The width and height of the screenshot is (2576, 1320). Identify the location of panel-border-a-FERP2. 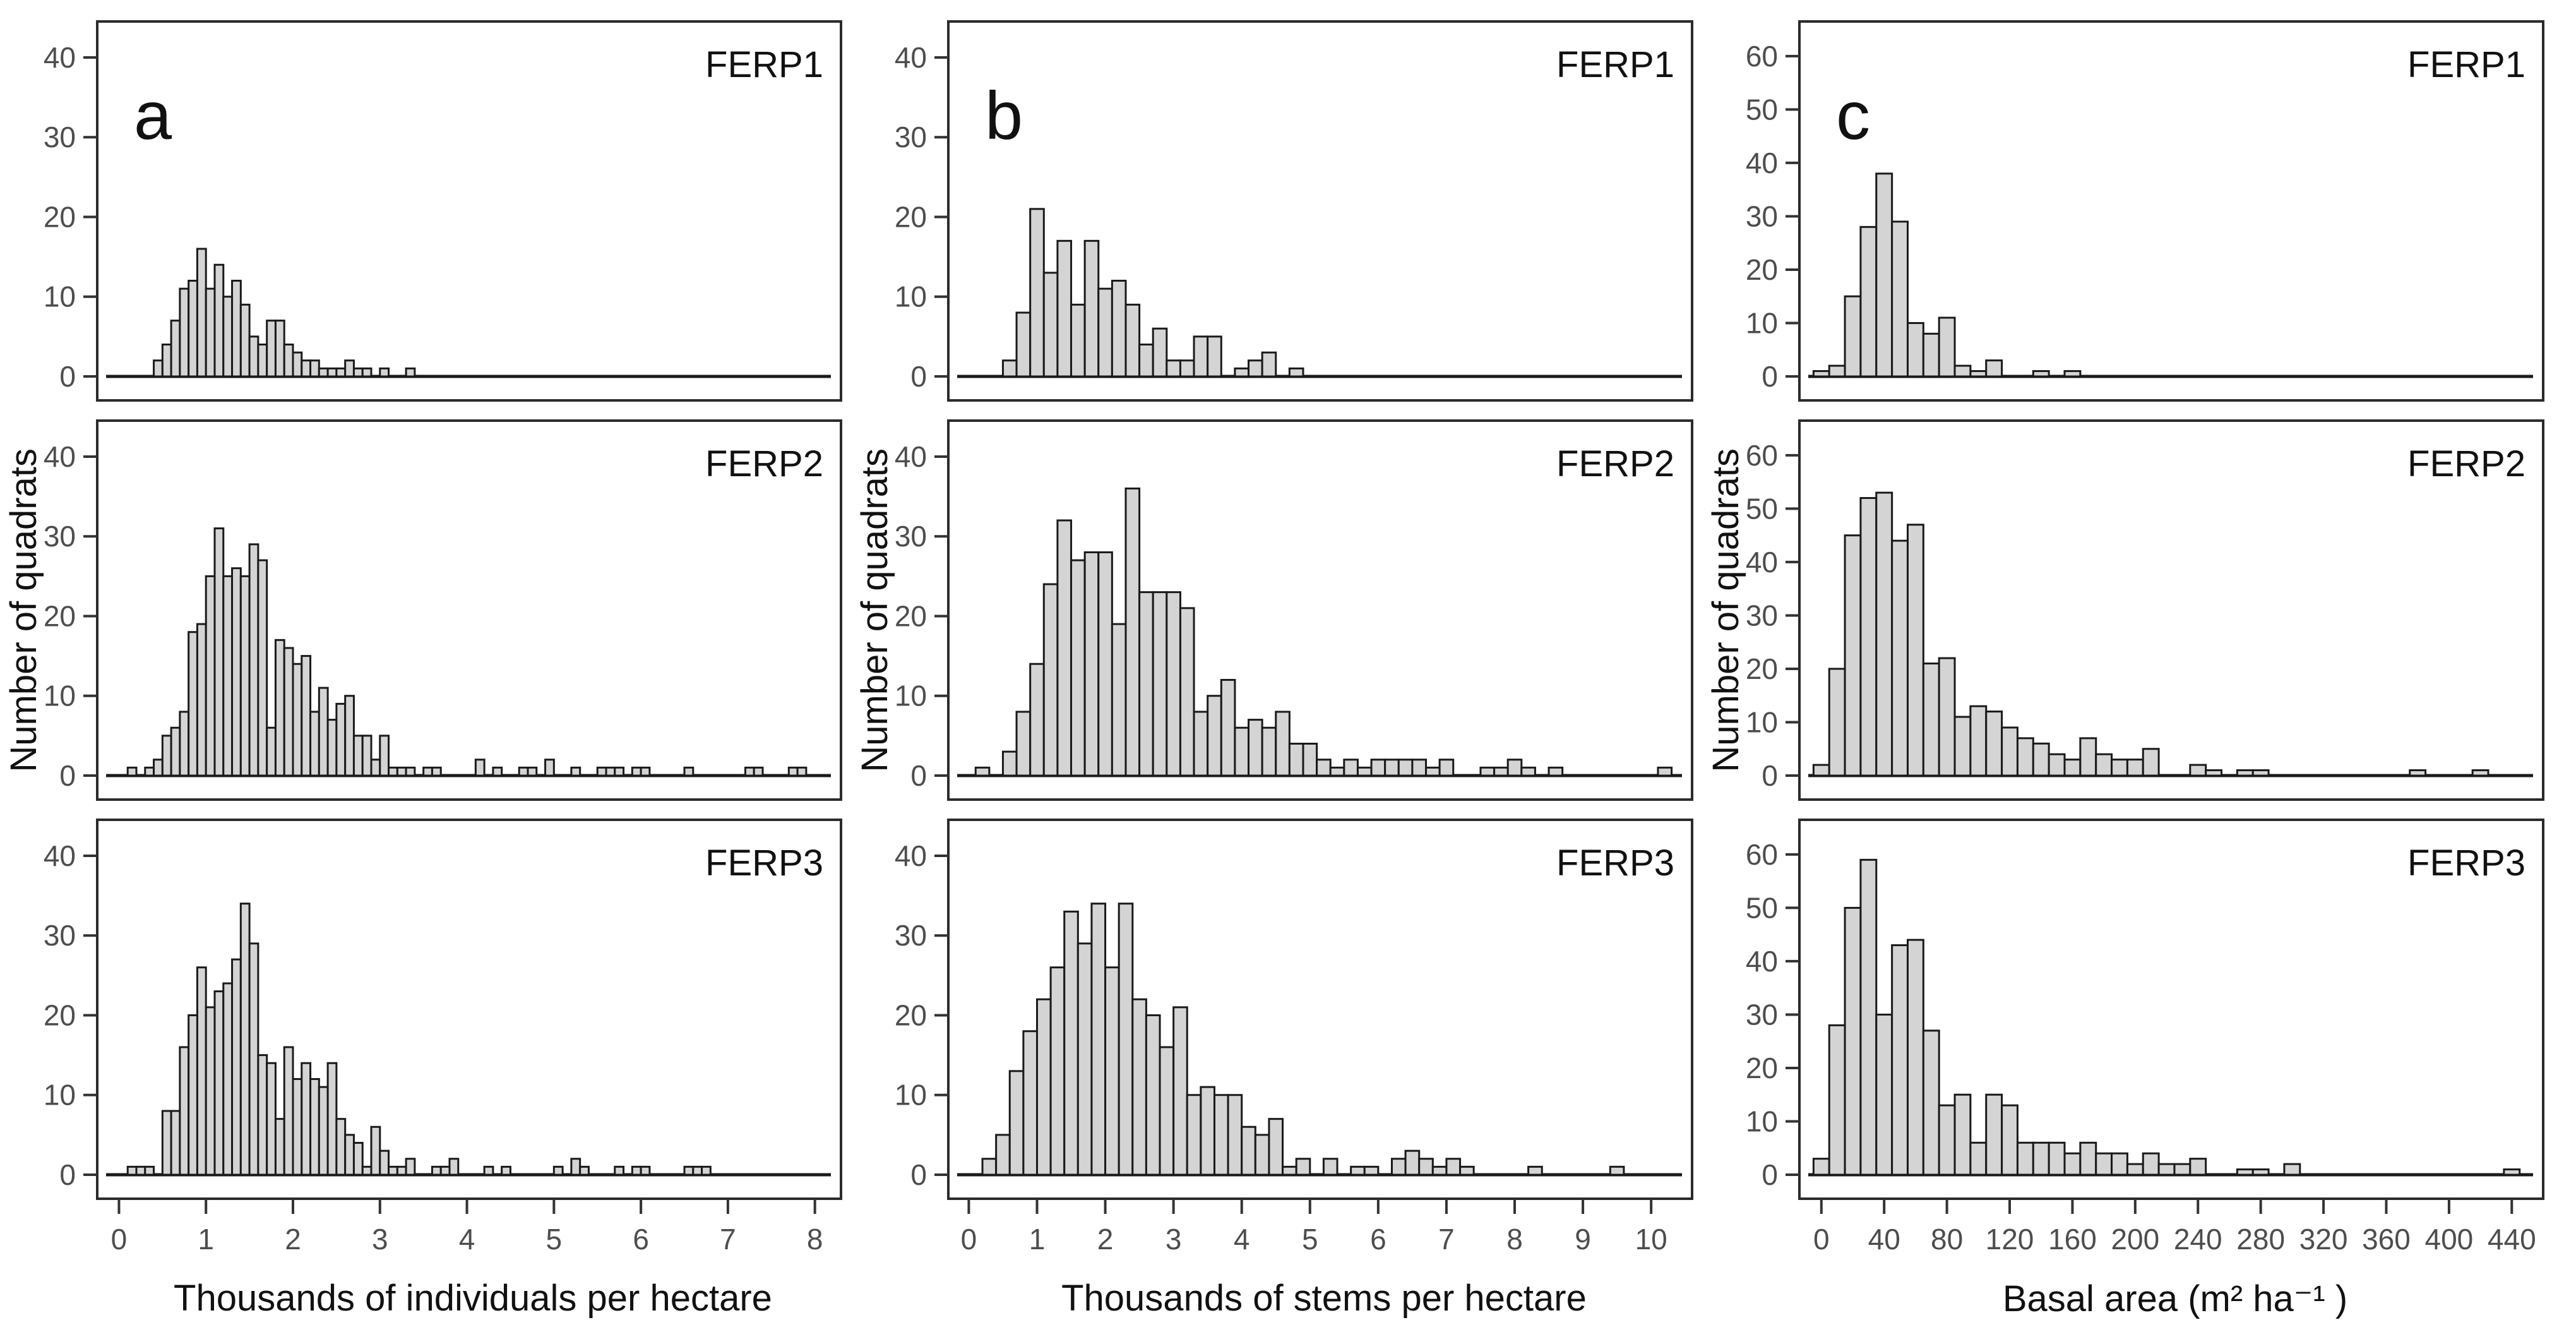
(469, 610).